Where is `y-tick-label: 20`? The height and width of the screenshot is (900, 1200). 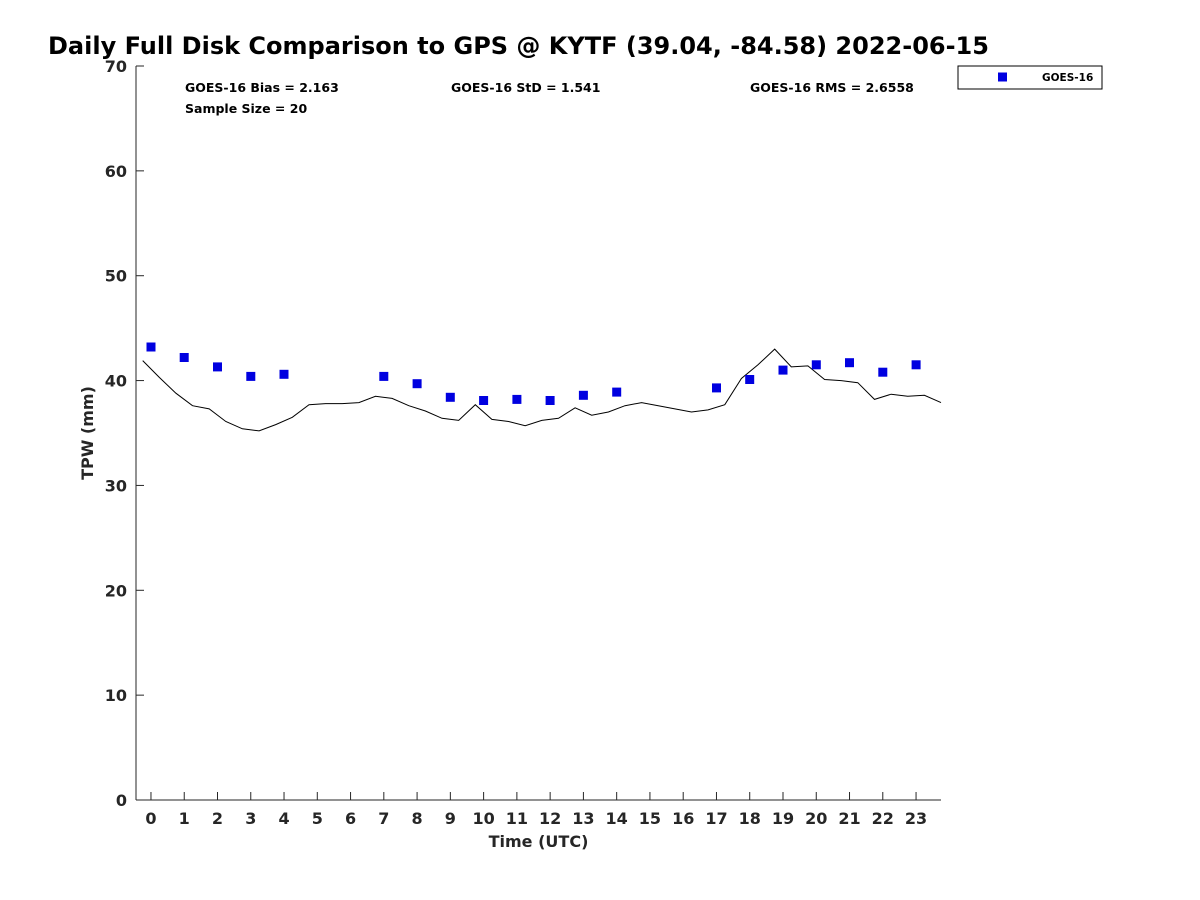
y-tick-label: 20 is located at coordinates (116, 590).